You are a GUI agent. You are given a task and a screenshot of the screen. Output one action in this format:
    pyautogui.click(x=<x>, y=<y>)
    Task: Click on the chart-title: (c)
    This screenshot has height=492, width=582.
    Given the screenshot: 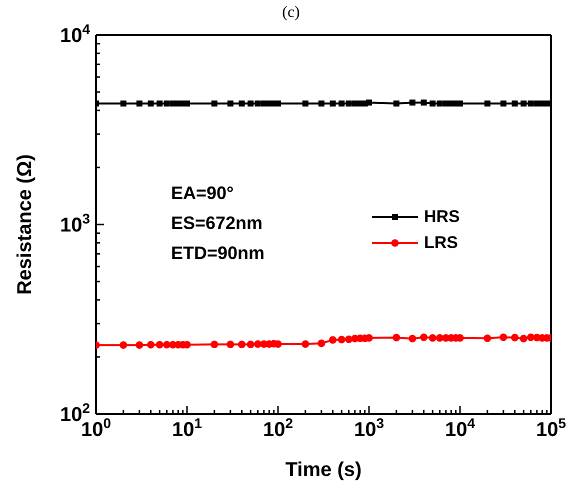 What is the action you would take?
    pyautogui.click(x=291, y=13)
    